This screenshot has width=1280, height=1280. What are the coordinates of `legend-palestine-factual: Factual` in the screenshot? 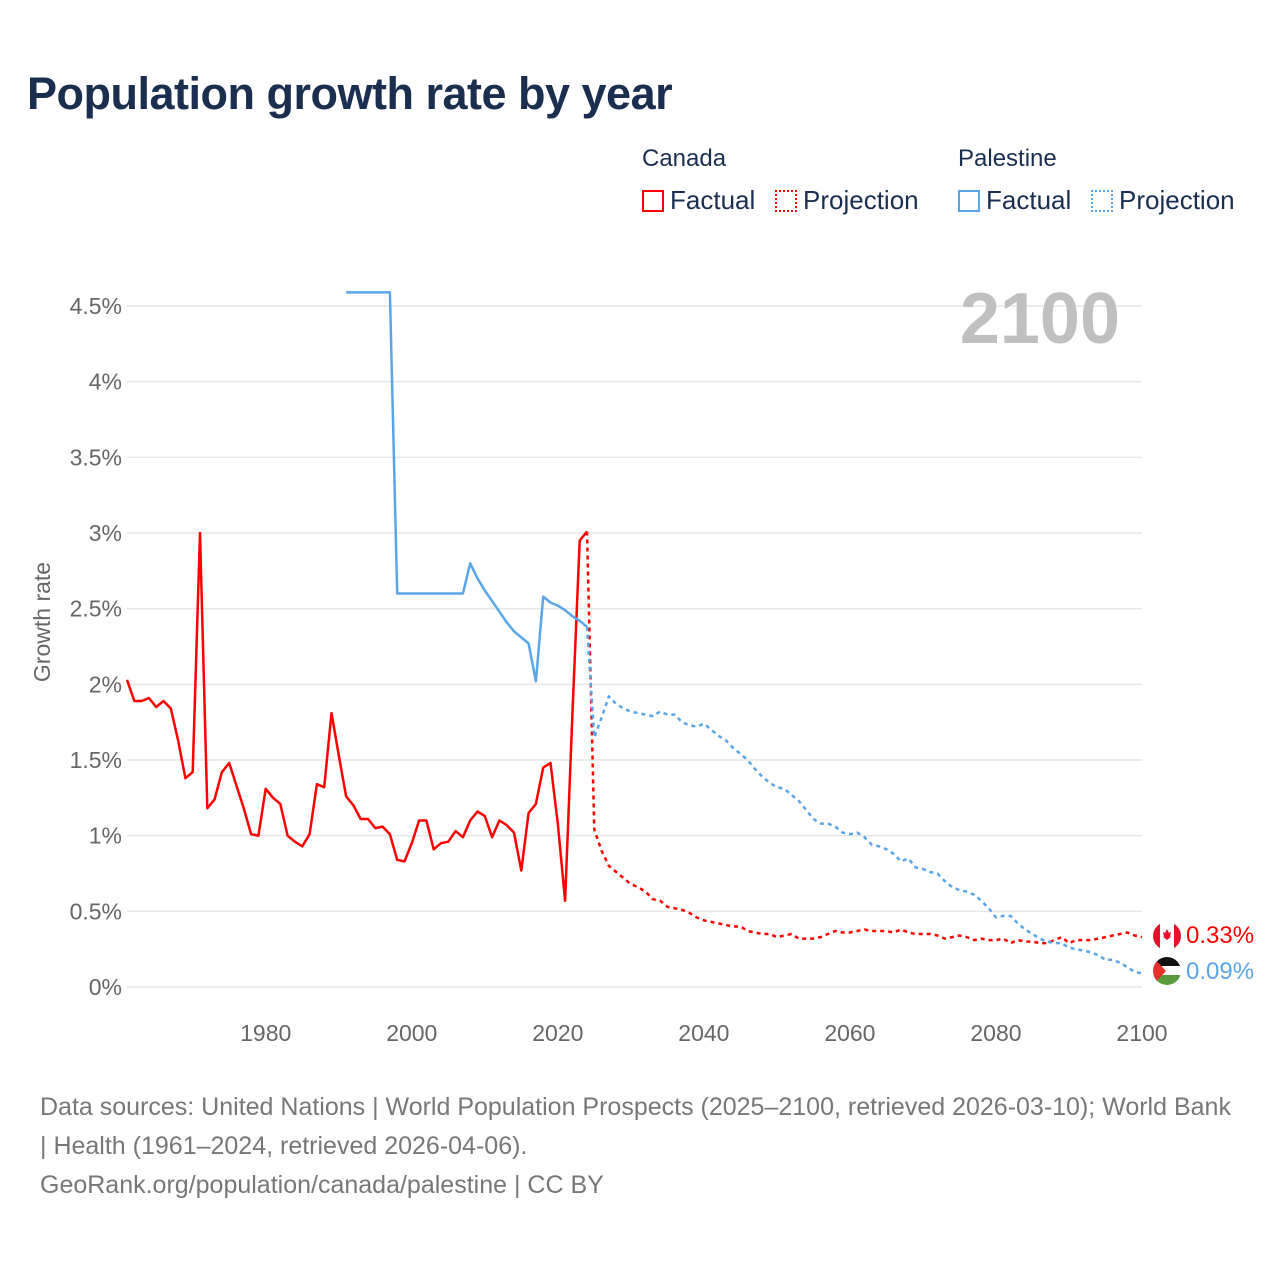 It's located at (1014, 200).